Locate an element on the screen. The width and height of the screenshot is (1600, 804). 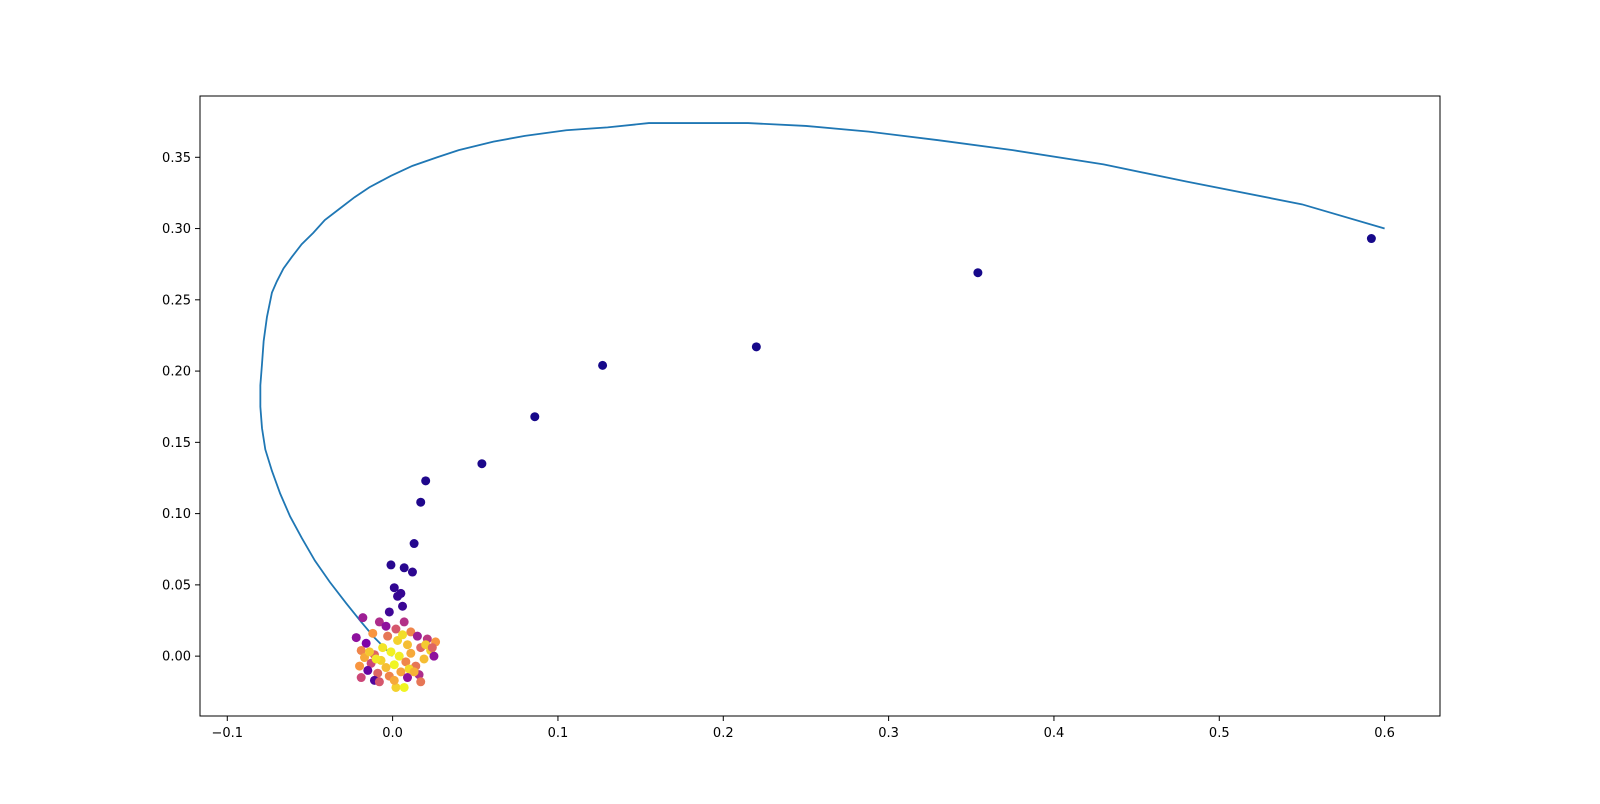
x-tick-label: 0.6 is located at coordinates (1384, 733).